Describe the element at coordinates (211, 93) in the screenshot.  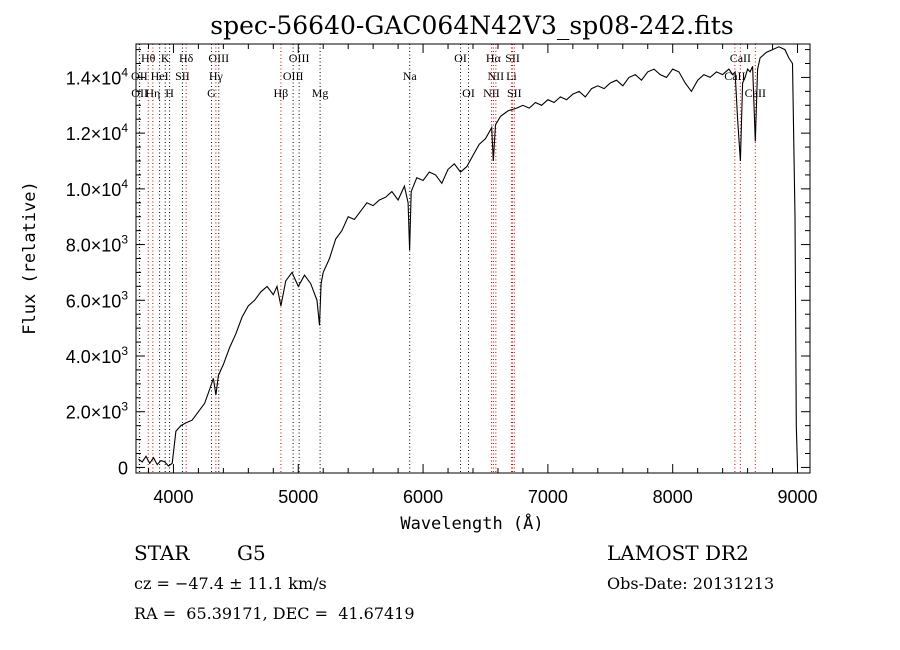
I see `line-label-21: G` at that location.